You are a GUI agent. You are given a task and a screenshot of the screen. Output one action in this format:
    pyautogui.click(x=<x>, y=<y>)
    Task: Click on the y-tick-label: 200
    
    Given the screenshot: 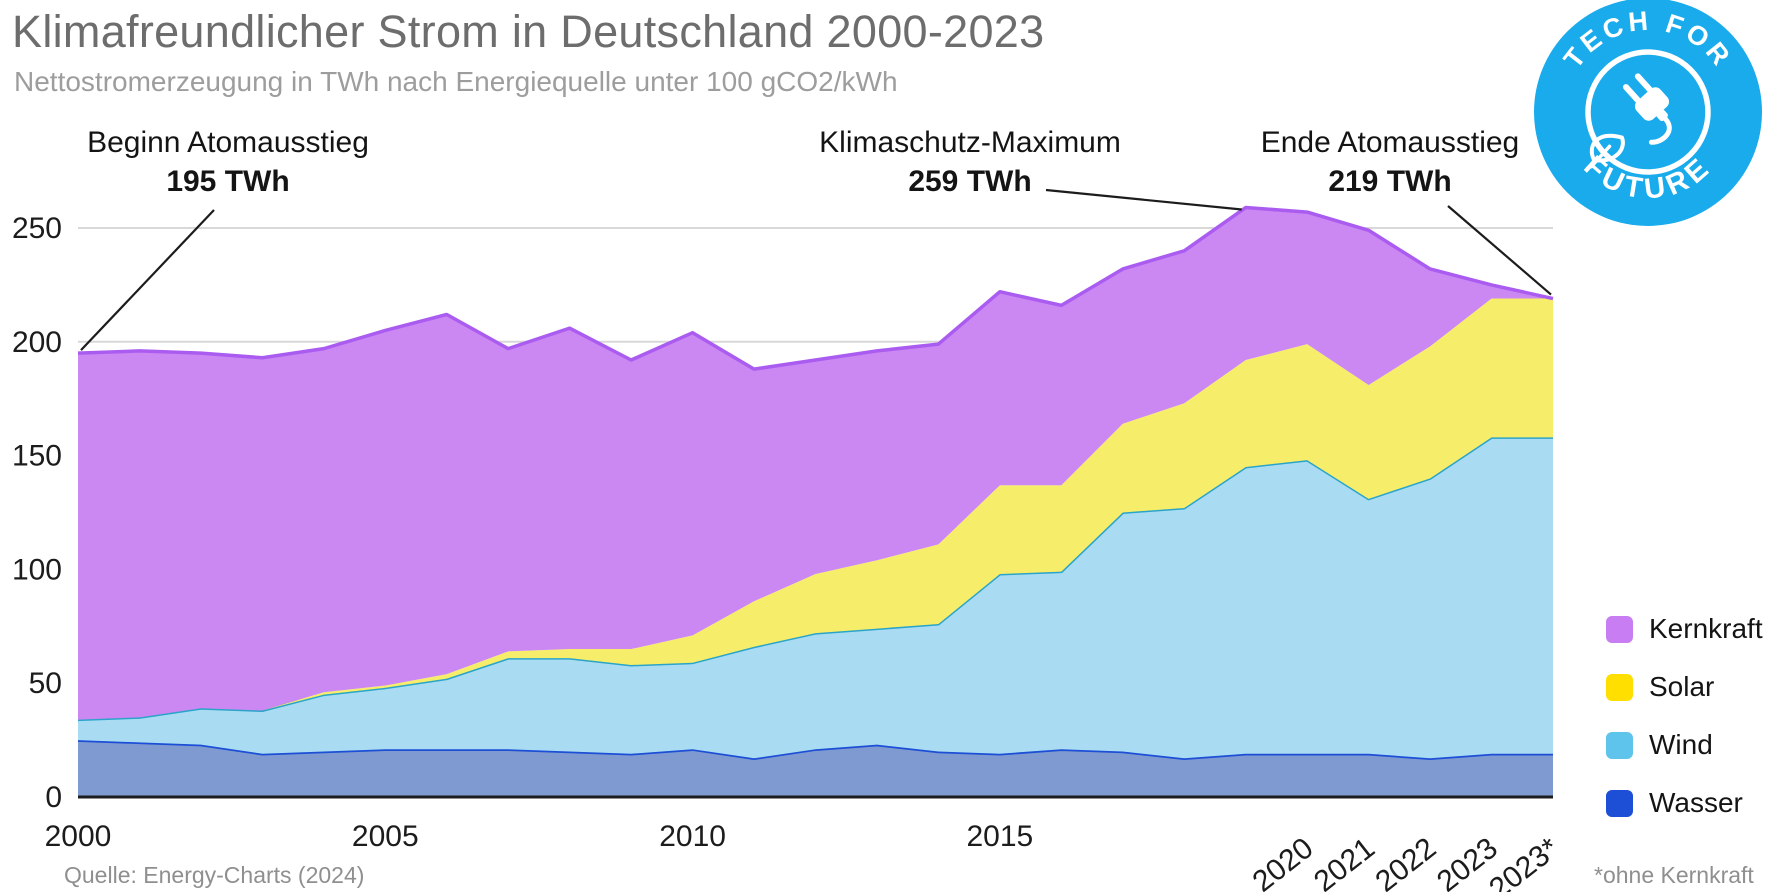 What is the action you would take?
    pyautogui.click(x=37, y=342)
    